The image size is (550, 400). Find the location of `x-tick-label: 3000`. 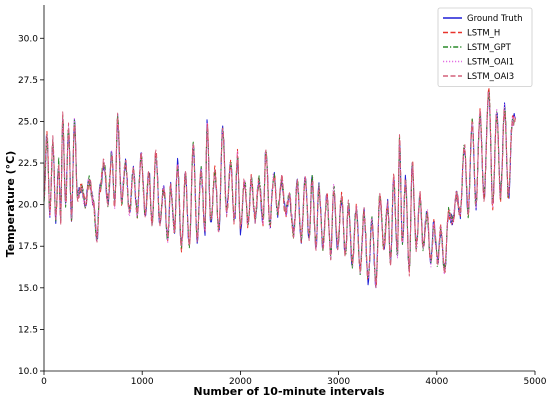

x-tick-label: 3000 is located at coordinates (338, 382).